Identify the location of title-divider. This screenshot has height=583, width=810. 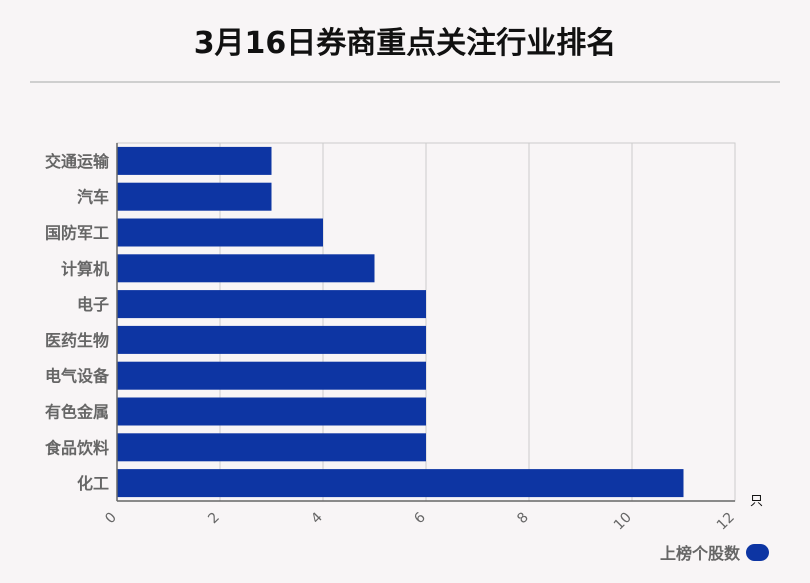
(405, 82).